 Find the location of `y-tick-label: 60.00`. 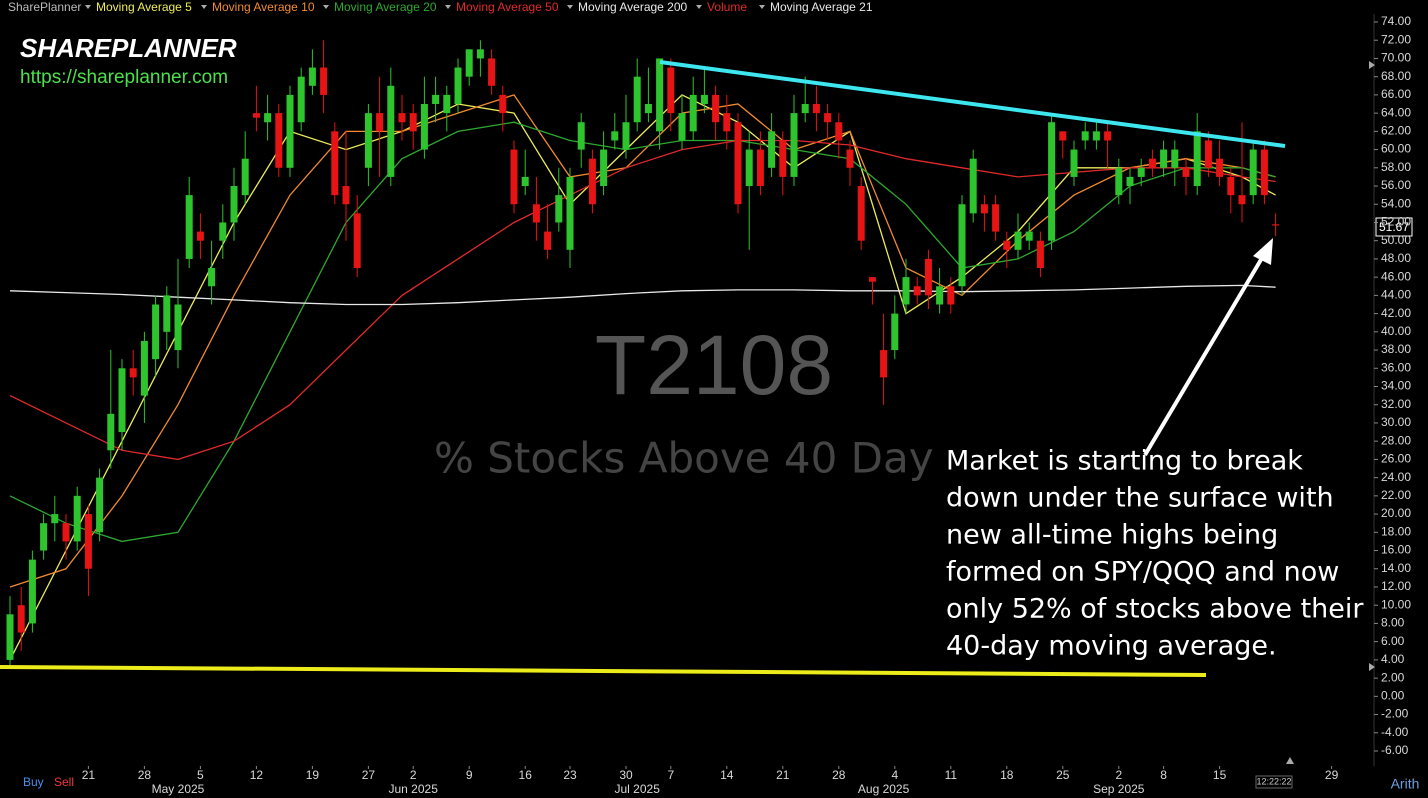

y-tick-label: 60.00 is located at coordinates (1396, 149).